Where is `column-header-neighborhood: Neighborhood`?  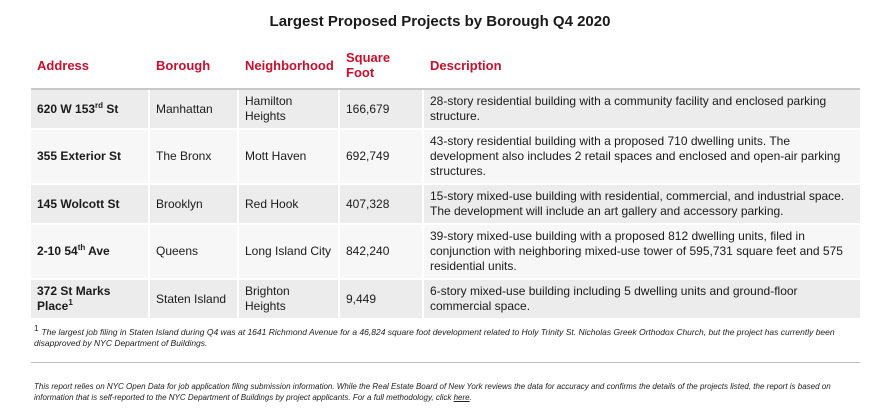
column-header-neighborhood: Neighborhood is located at coordinates (289, 67).